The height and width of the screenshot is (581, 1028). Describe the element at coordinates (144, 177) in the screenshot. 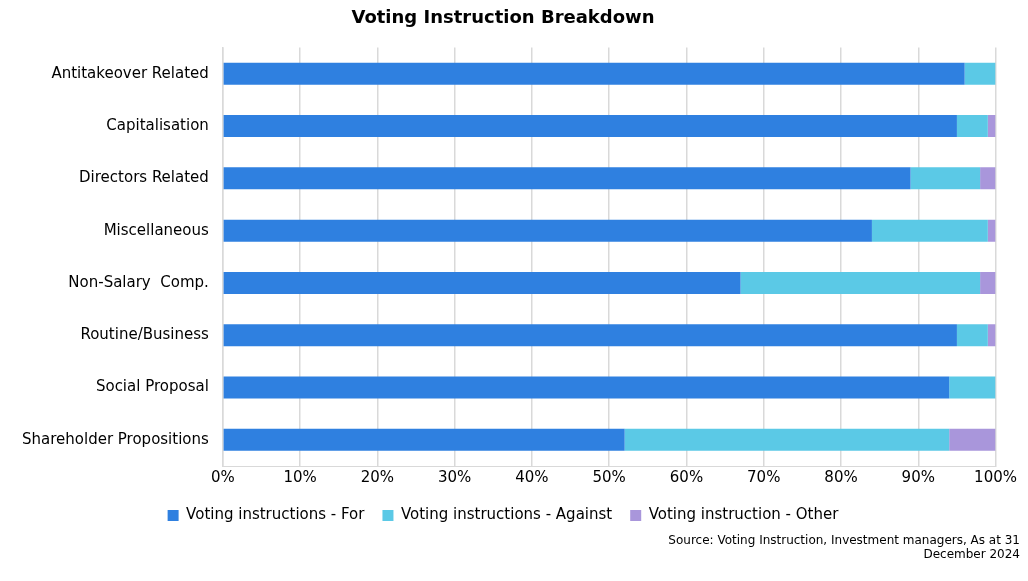

I see `y-tick-label: Directors Related` at that location.